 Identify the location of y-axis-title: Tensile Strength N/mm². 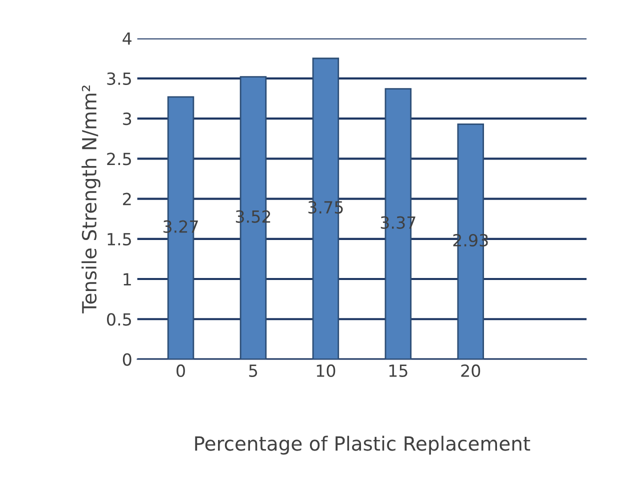
(91, 200).